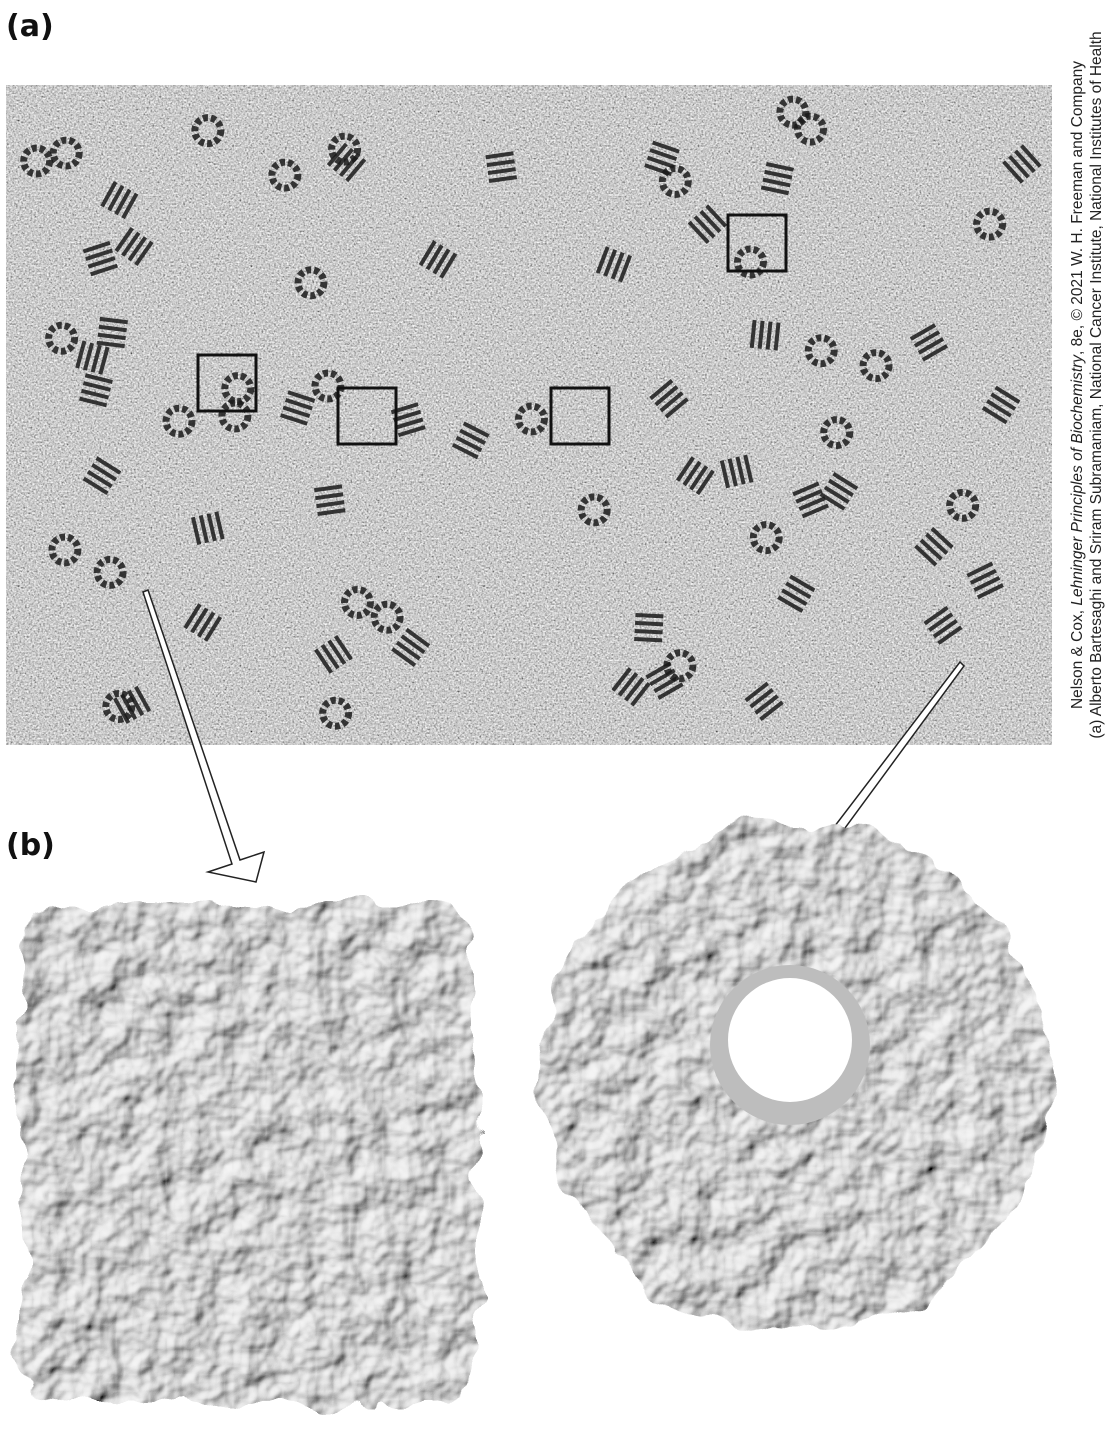 The width and height of the screenshot is (1114, 1430). Describe the element at coordinates (227, 383) in the screenshot. I see `selection-box` at that location.